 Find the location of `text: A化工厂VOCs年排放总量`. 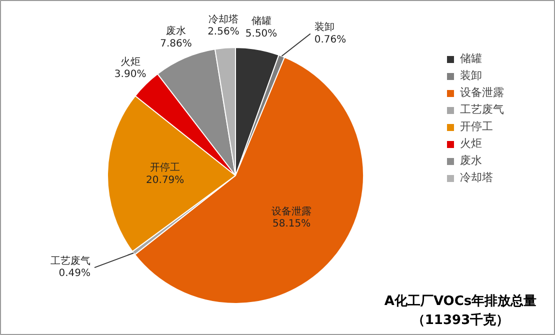

text: A化工厂VOCs年排放总量 is located at coordinates (460, 301).